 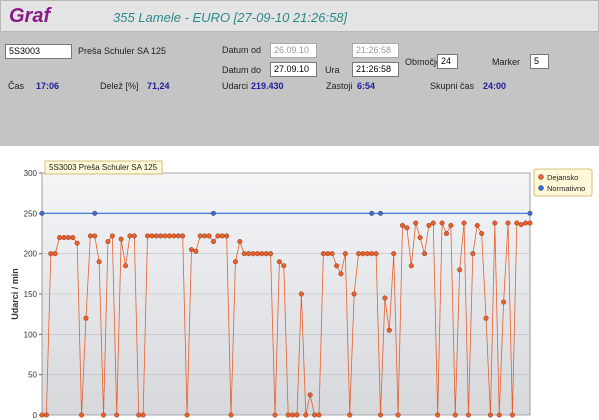 What do you see at coordinates (366, 86) in the screenshot?
I see `stat-value: 6:54` at bounding box center [366, 86].